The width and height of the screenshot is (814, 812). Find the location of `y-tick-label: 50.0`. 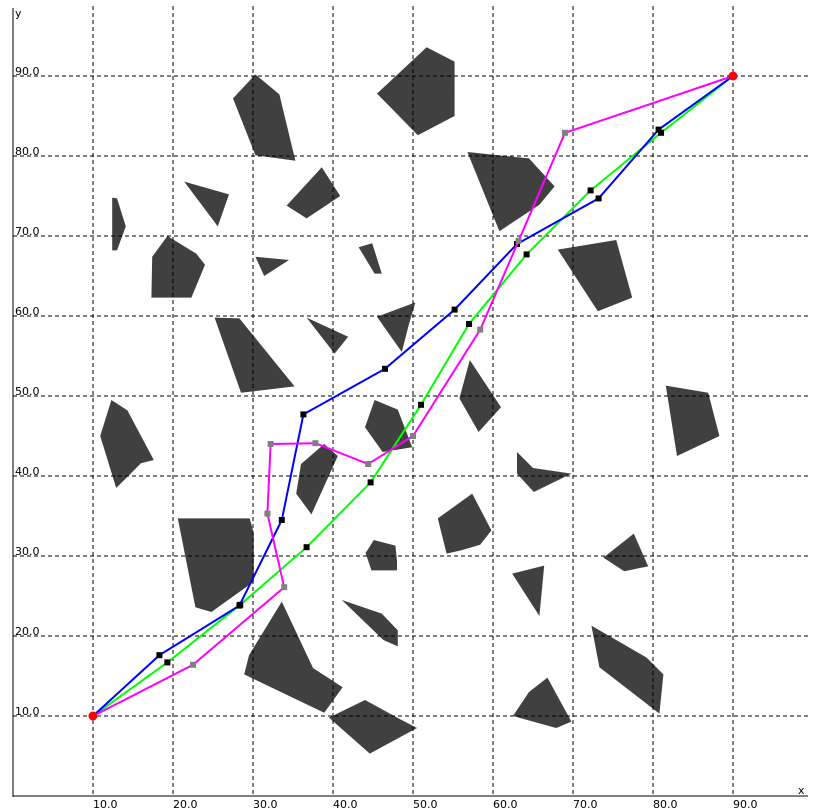

y-tick-label: 50.0 is located at coordinates (27, 391).